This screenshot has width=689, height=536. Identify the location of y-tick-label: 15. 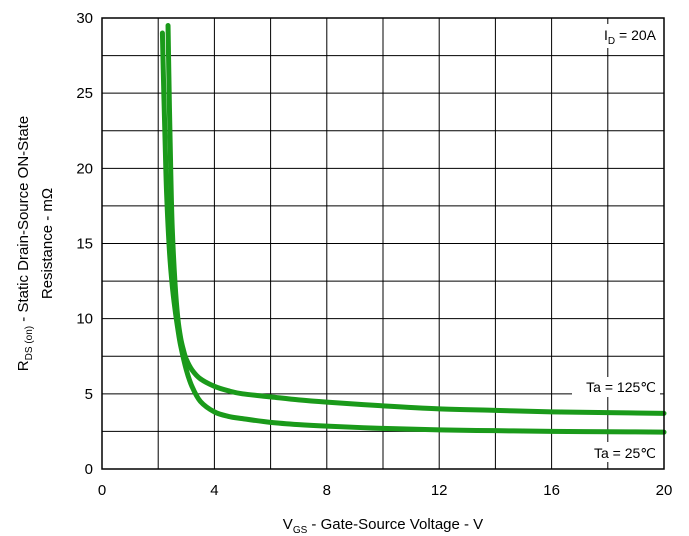
(84, 244).